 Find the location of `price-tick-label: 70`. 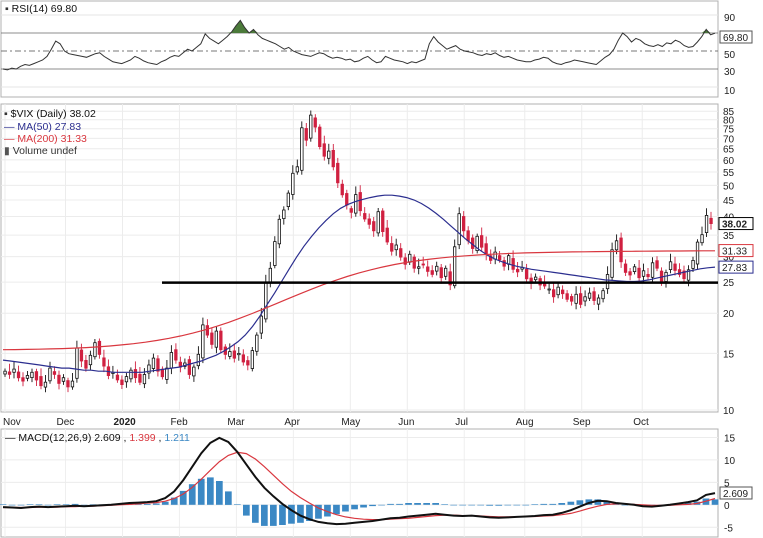

price-tick-label: 70 is located at coordinates (729, 139).